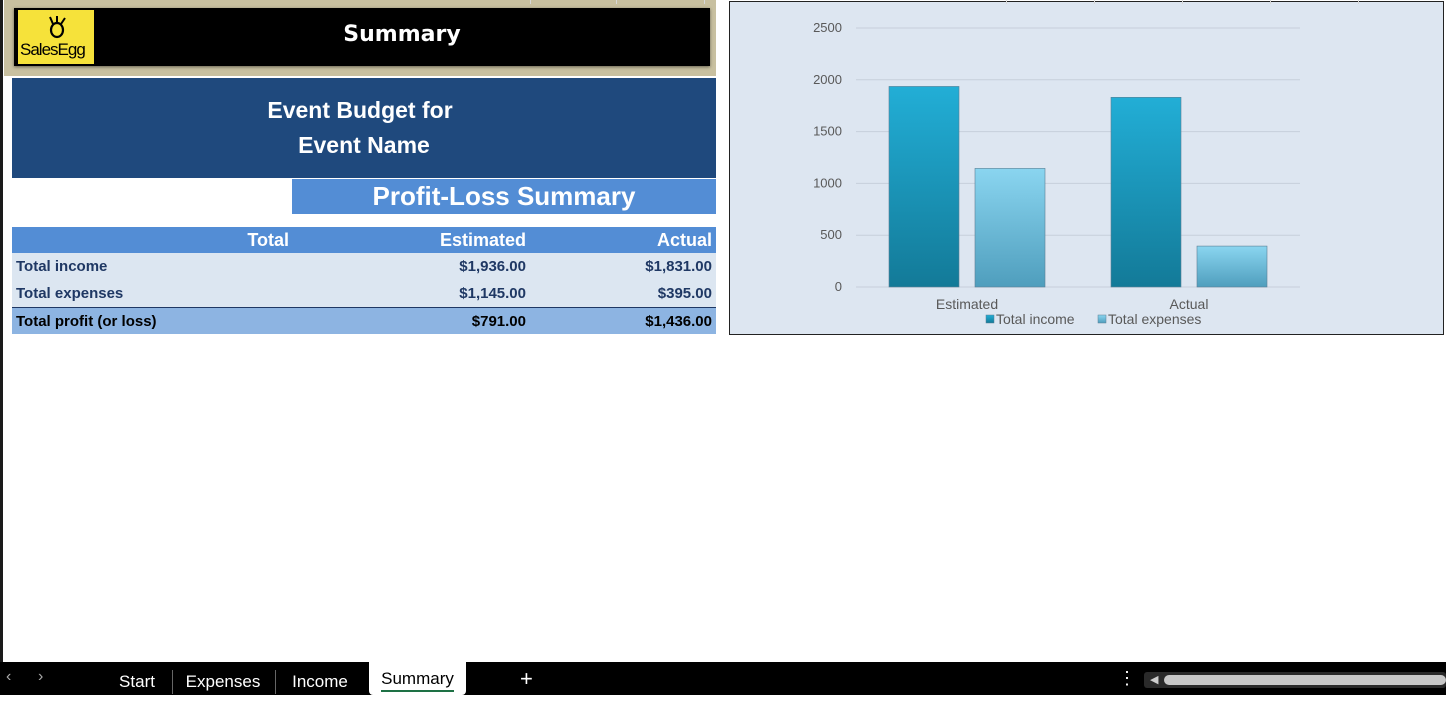  Describe the element at coordinates (827, 27) in the screenshot. I see `y-tick-label: 2500` at that location.